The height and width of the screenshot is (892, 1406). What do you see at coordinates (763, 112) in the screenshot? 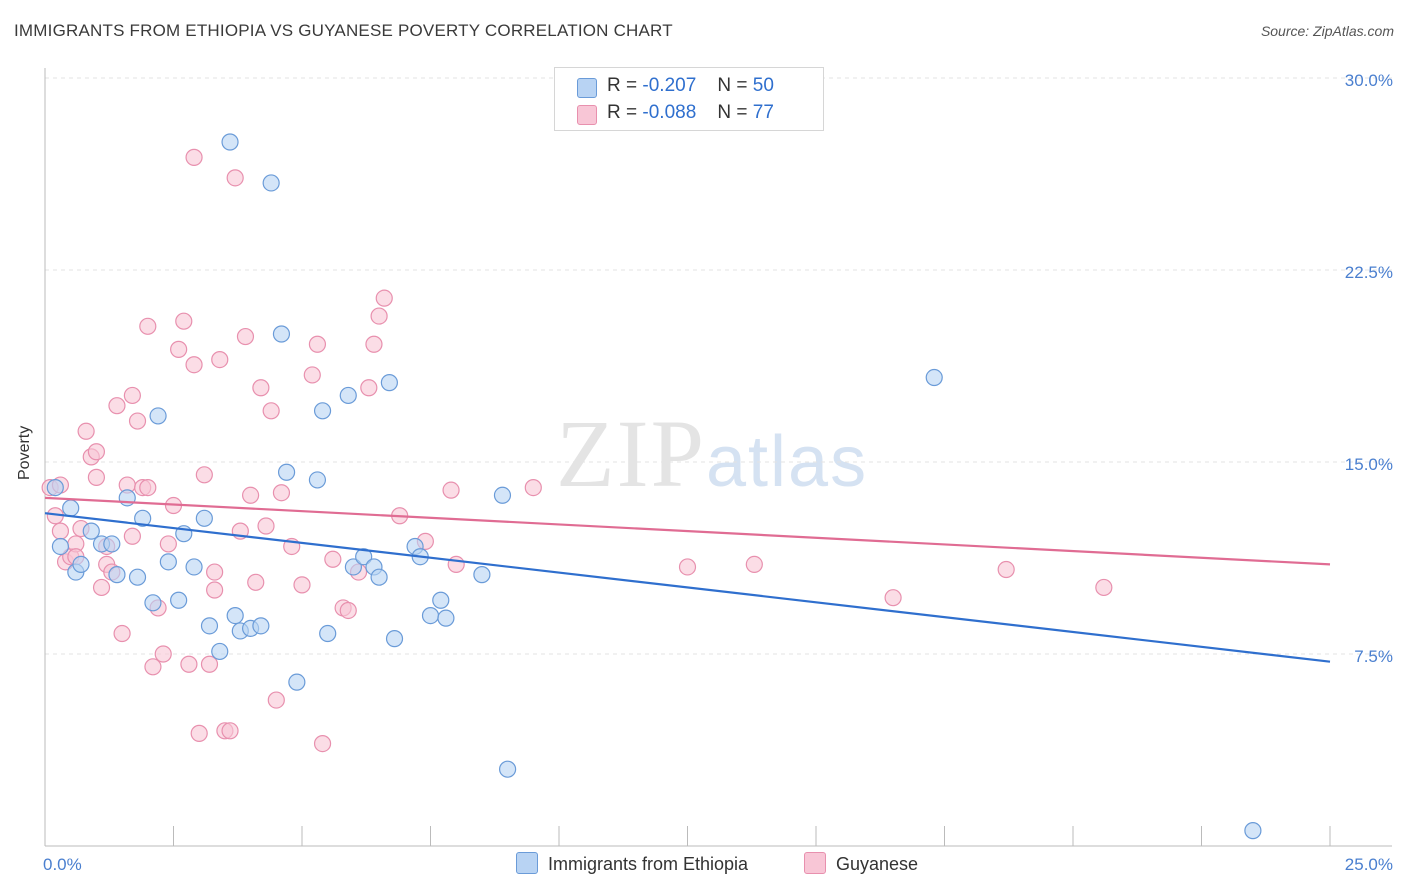
I see `n-value: 77` at bounding box center [763, 112].